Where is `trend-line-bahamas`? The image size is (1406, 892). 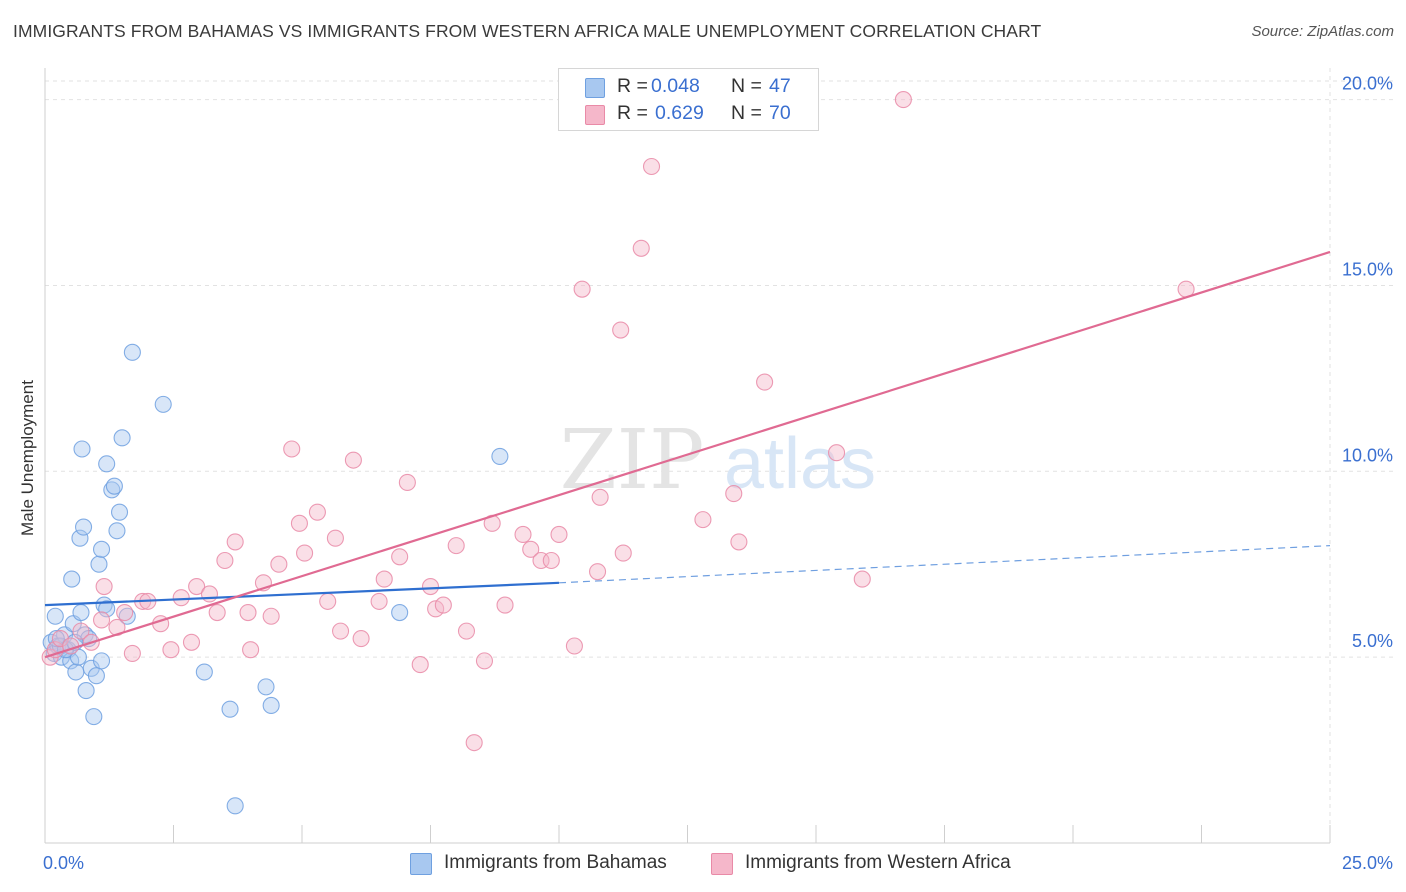
trend-line-bahamas is located at coordinates (302, 594).